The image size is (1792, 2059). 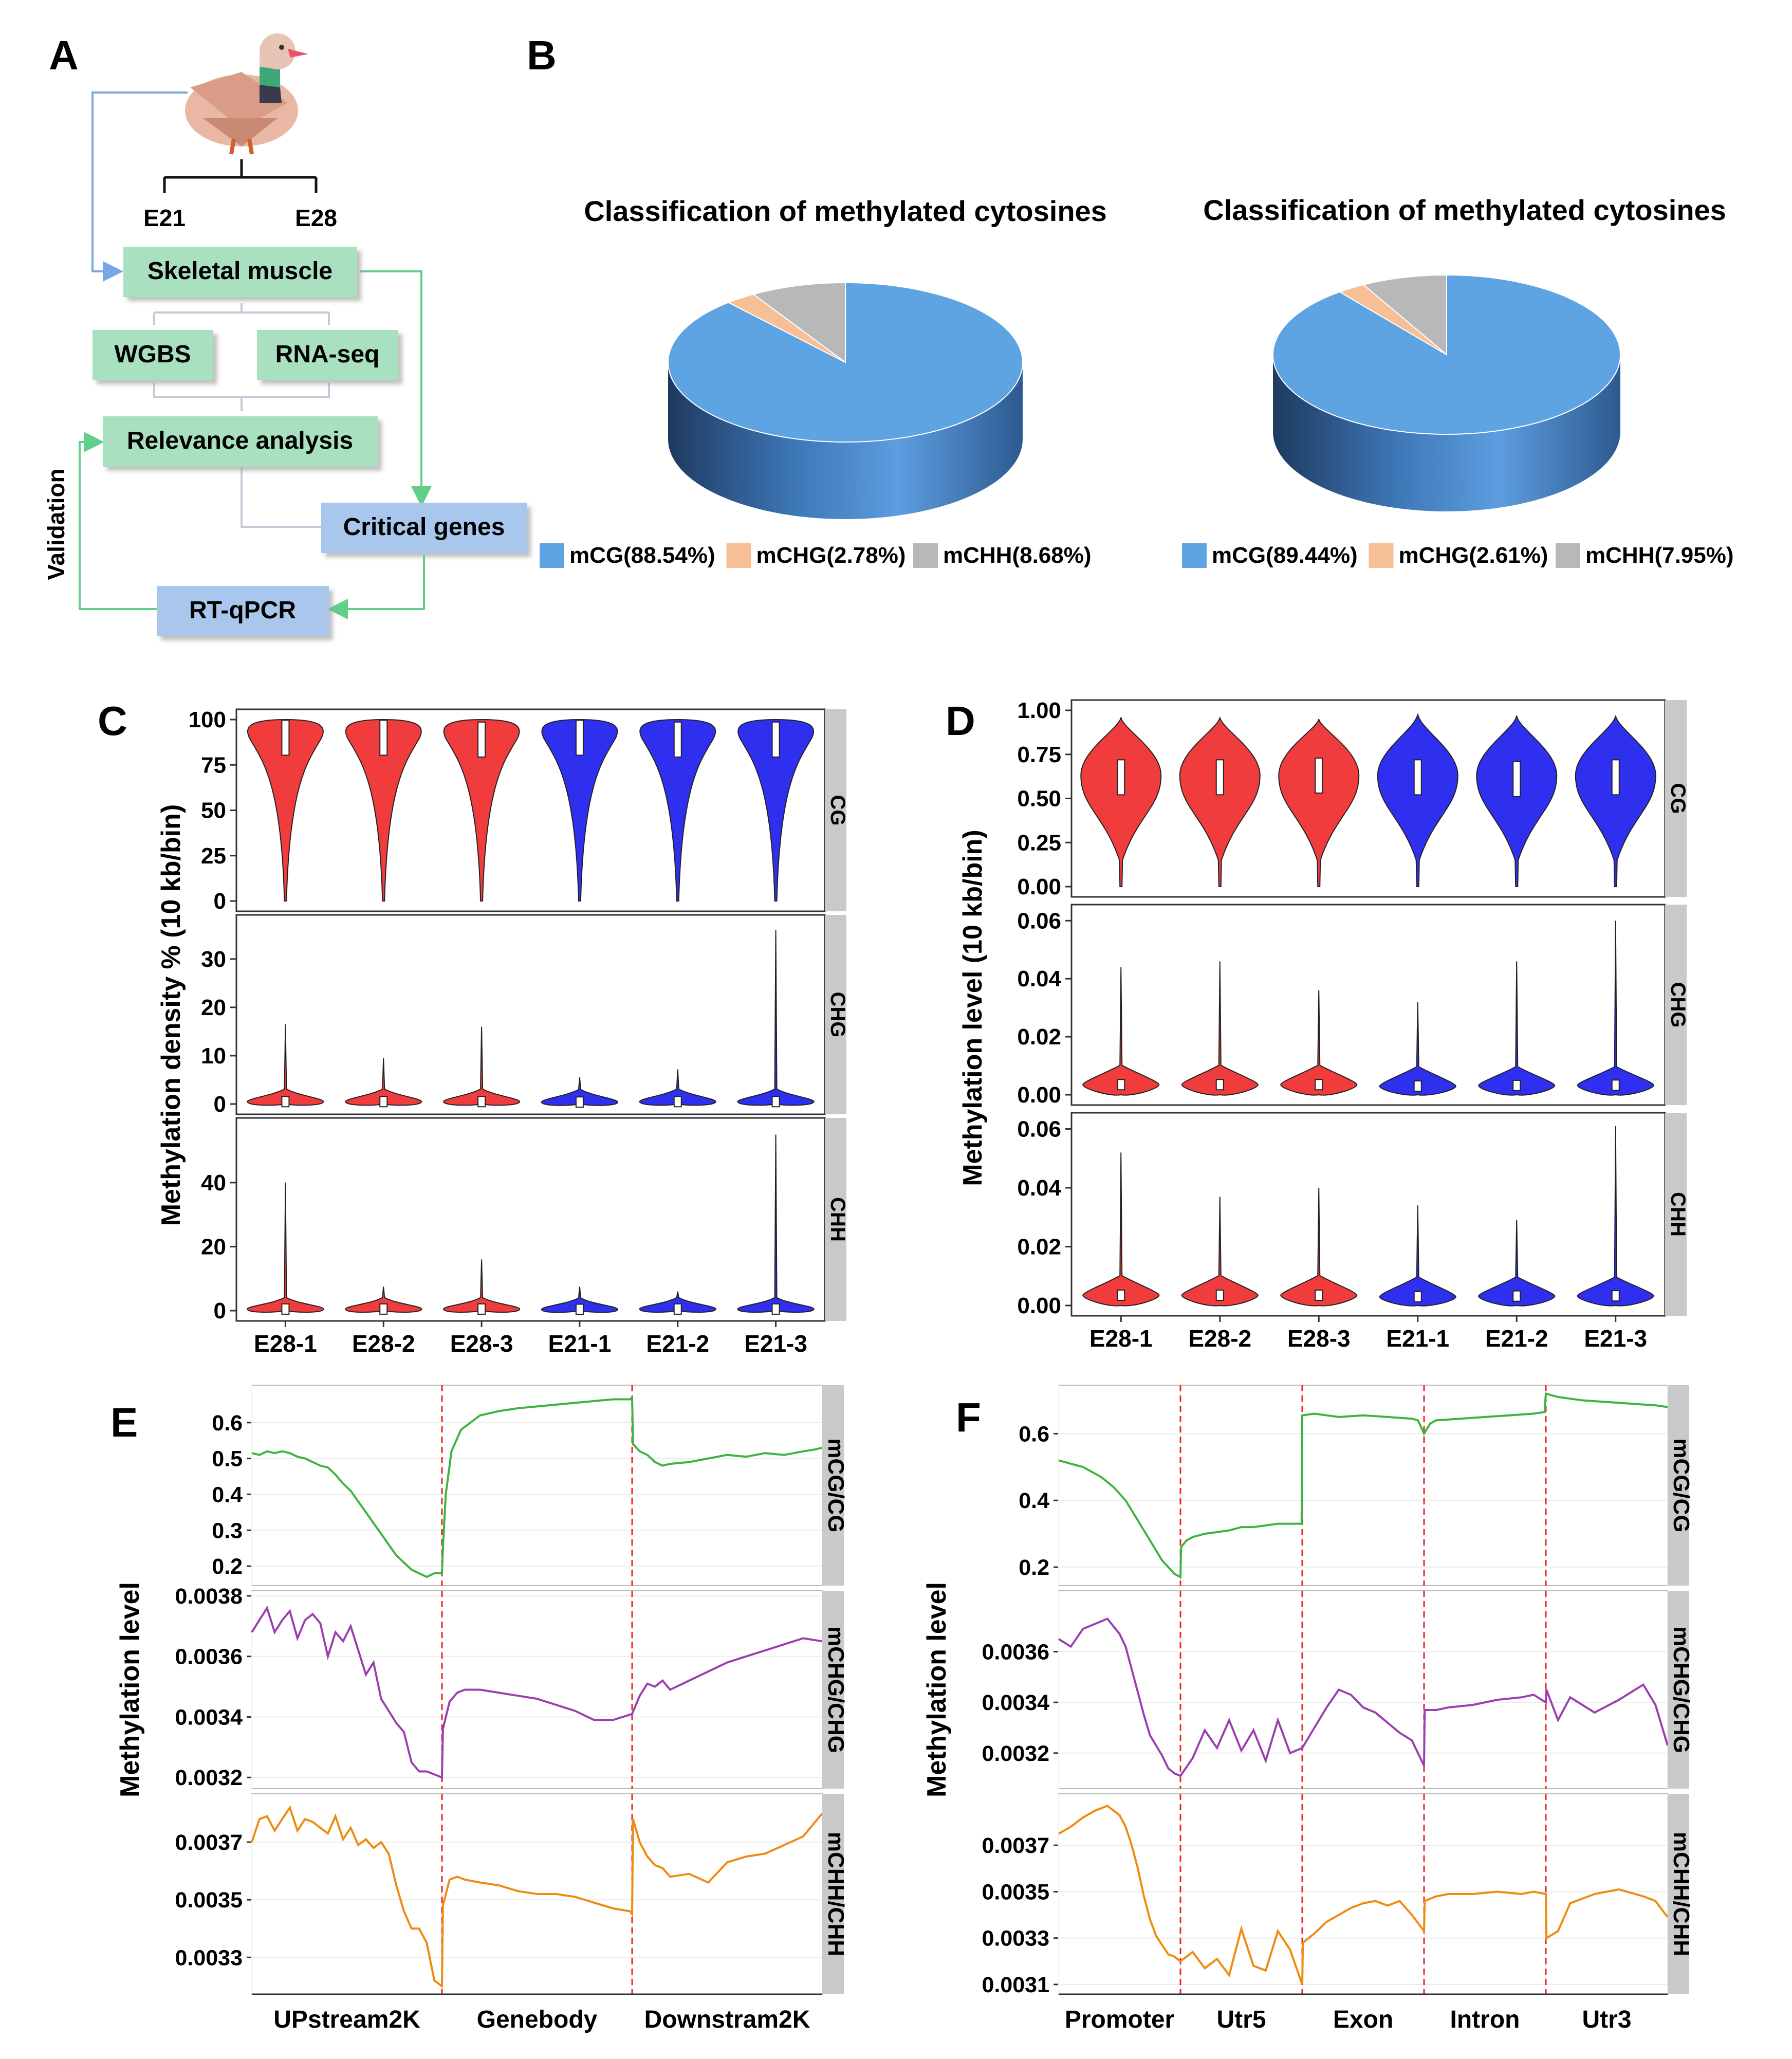 What do you see at coordinates (1039, 710) in the screenshot?
I see `y-tick-label: 1.00` at bounding box center [1039, 710].